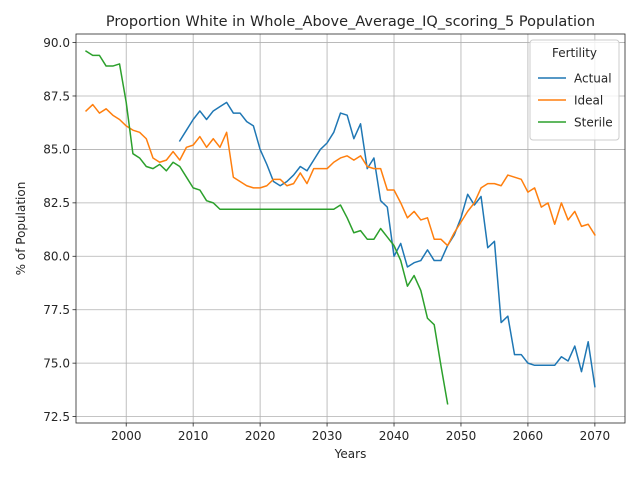 This screenshot has height=480, width=640. Describe the element at coordinates (593, 122) in the screenshot. I see `legend-label-sterile: Sterile` at that location.